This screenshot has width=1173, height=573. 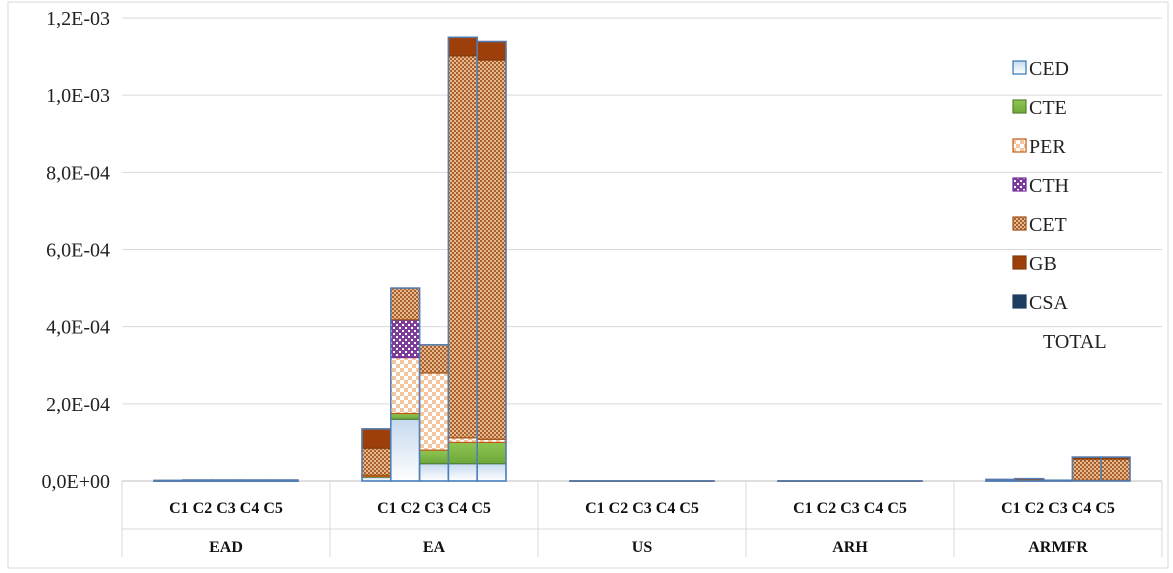 What do you see at coordinates (1048, 225) in the screenshot?
I see `legend-label: CET` at bounding box center [1048, 225].